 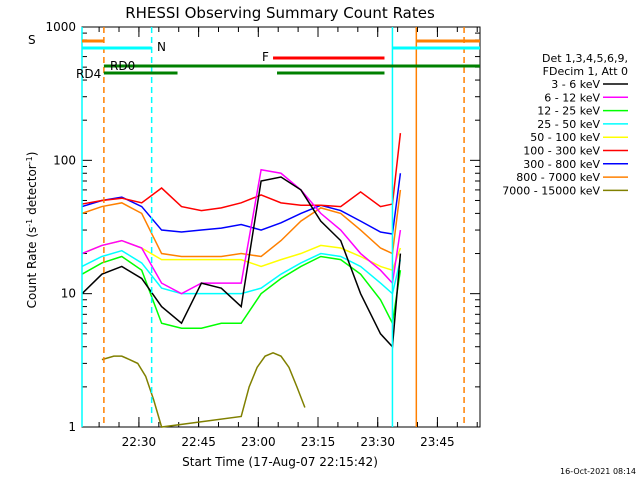 What do you see at coordinates (551, 190) in the screenshot?
I see `legend-label-8: 7000 - 15000 keV` at bounding box center [551, 190].